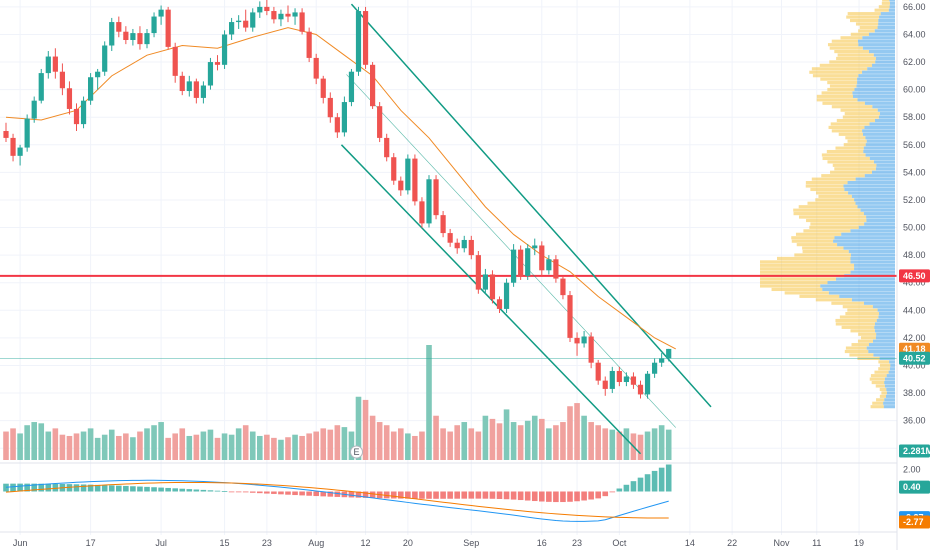  Describe the element at coordinates (356, 452) in the screenshot. I see `earnings-marker-icon` at that location.